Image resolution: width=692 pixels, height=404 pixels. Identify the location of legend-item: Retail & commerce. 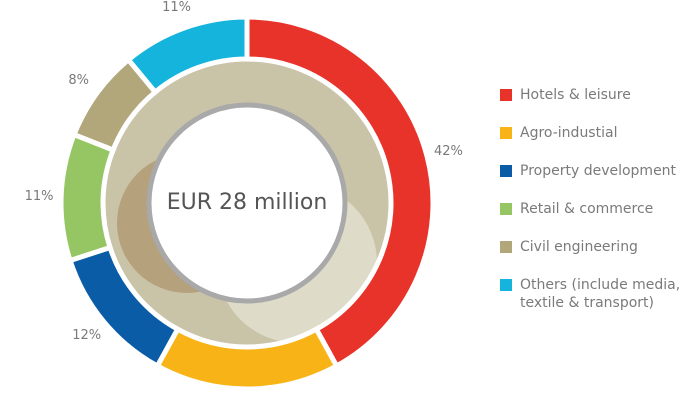
(596, 209).